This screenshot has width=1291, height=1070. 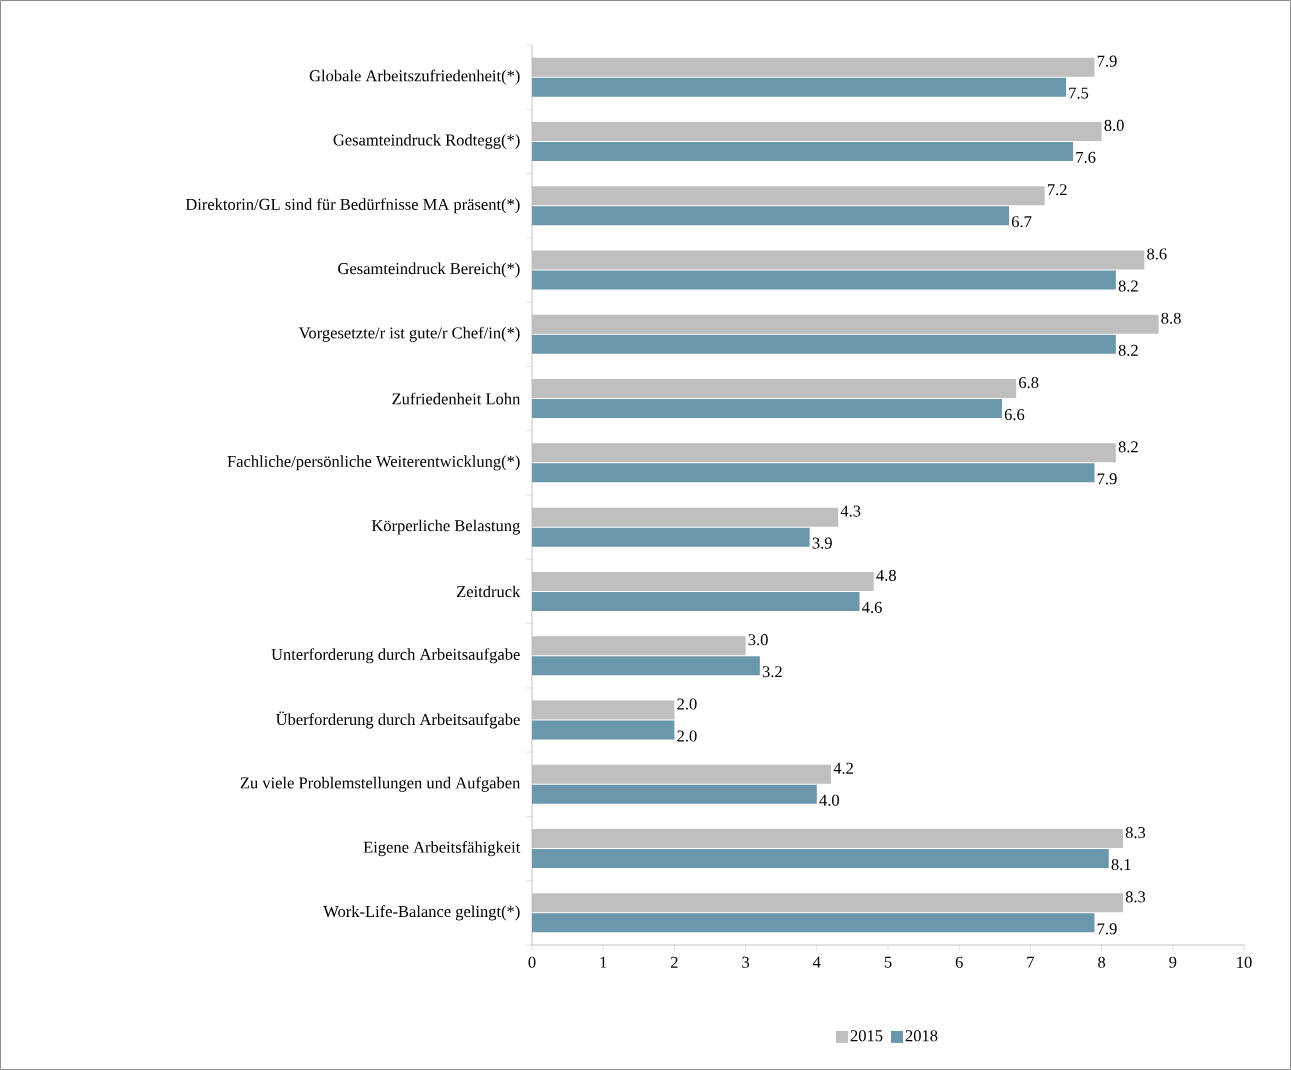 I want to click on x-tick-label: 7, so click(x=1031, y=962).